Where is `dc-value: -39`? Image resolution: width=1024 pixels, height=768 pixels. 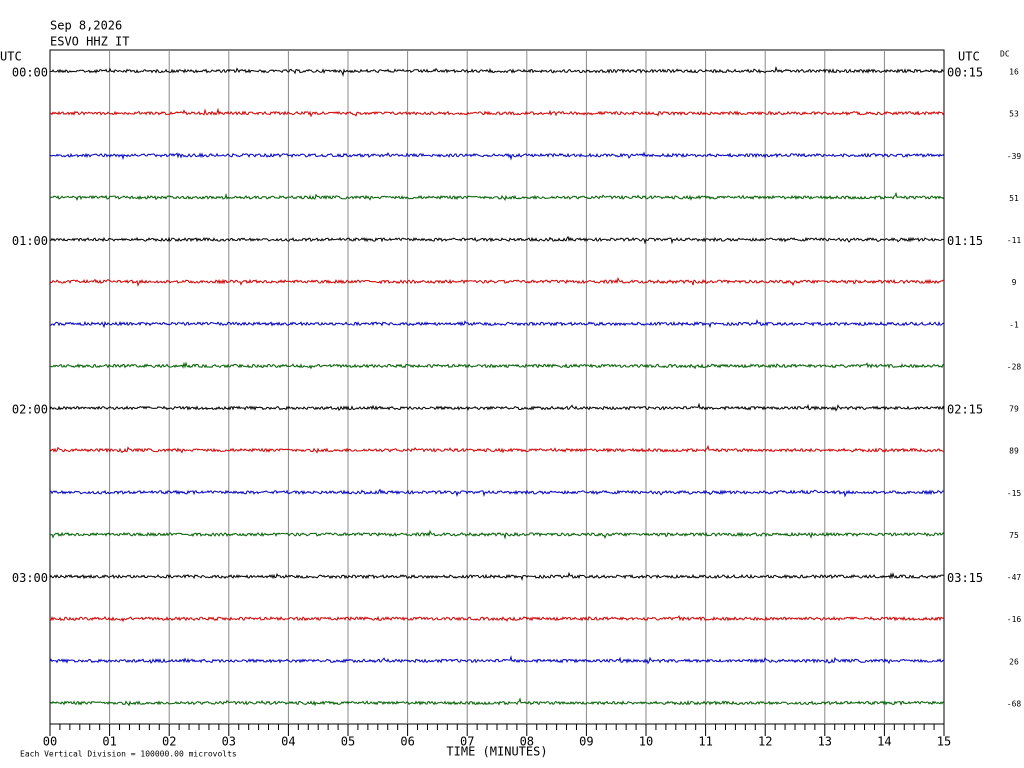 dc-value: -39 is located at coordinates (1014, 156).